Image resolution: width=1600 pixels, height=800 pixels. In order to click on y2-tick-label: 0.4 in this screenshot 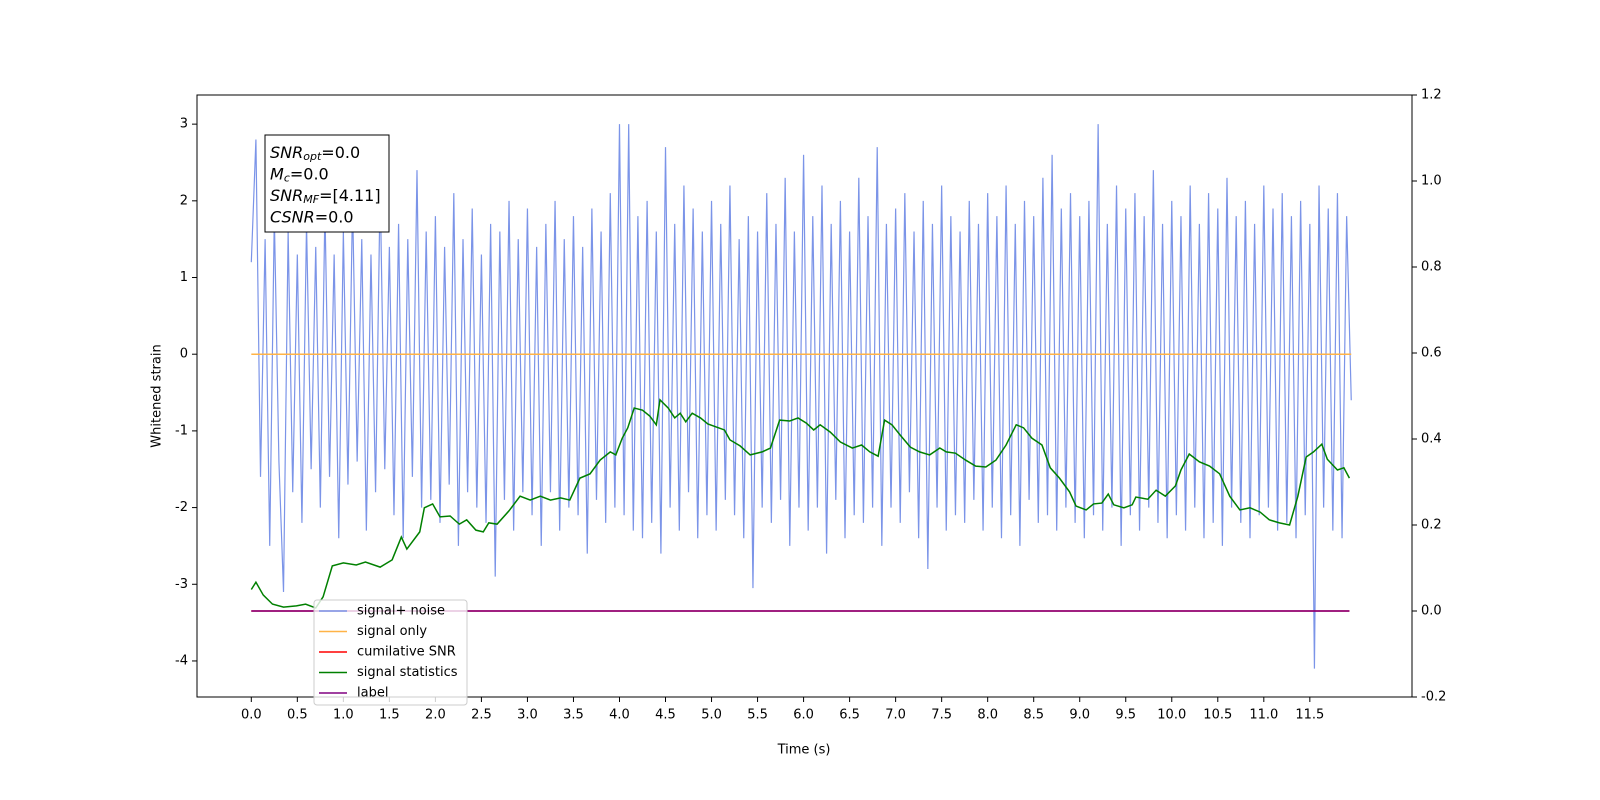, I will do `click(1431, 439)`.